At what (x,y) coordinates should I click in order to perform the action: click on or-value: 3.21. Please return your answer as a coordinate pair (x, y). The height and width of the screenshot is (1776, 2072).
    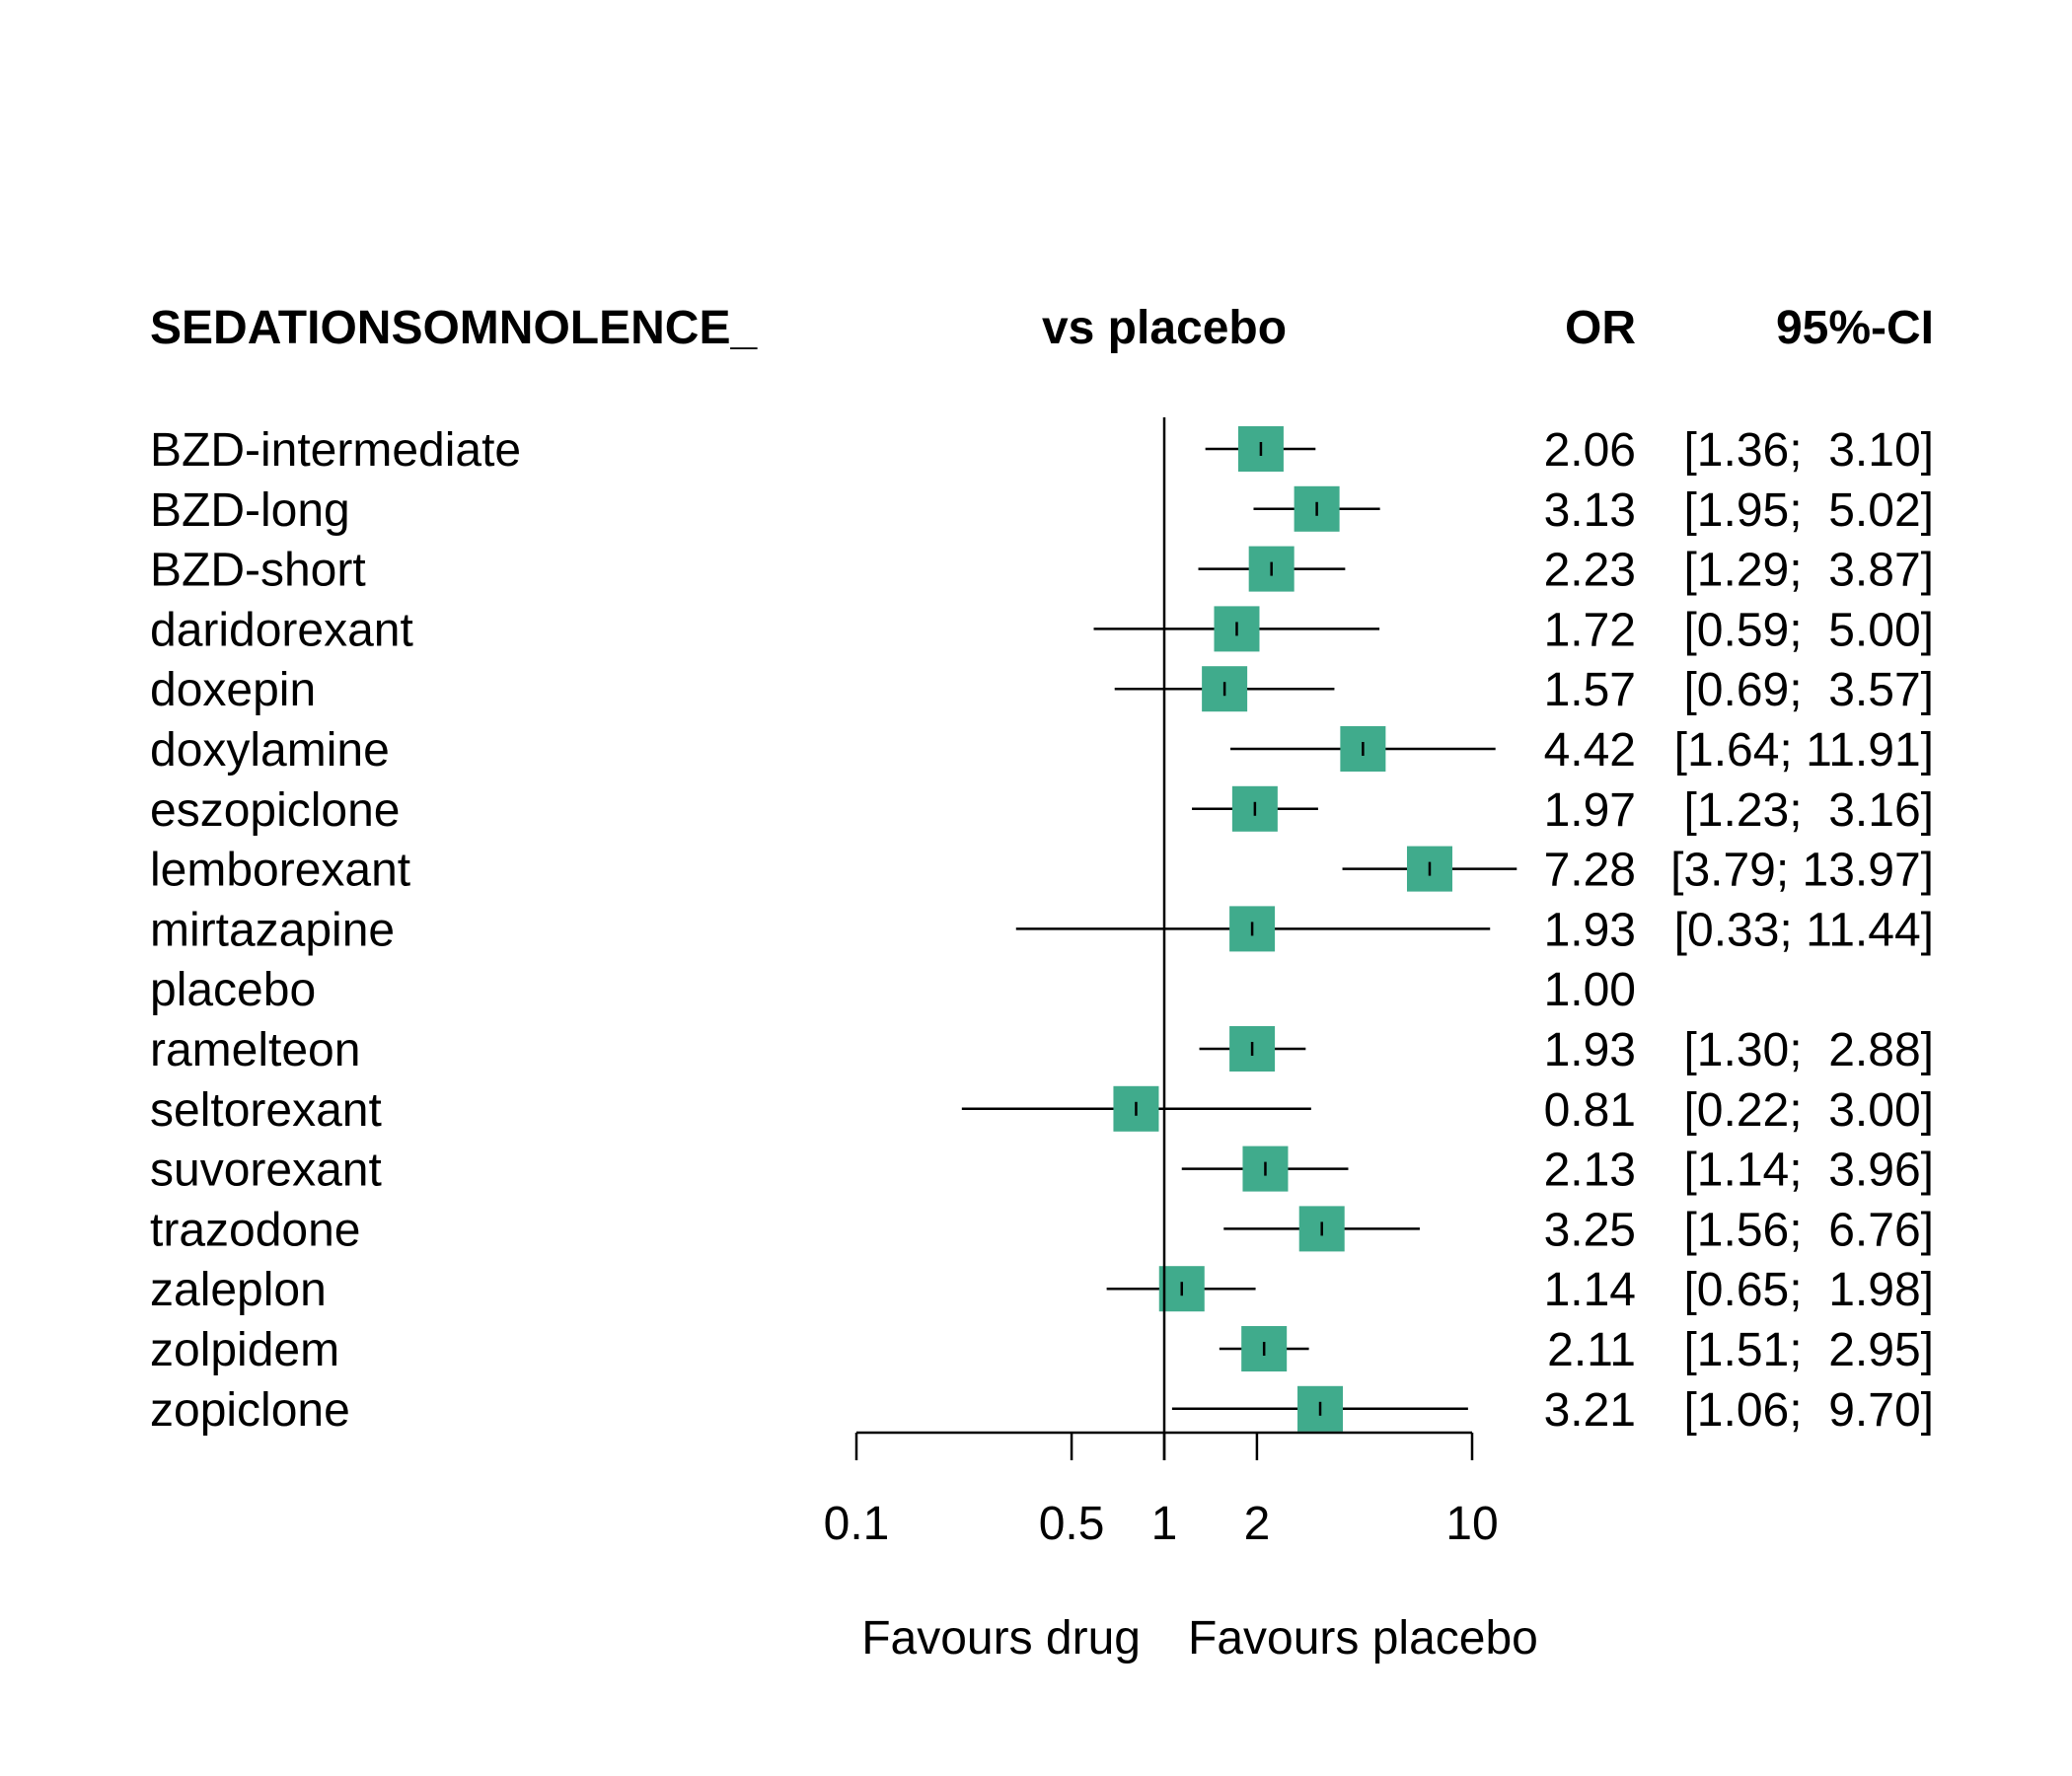
    Looking at the image, I should click on (1590, 1410).